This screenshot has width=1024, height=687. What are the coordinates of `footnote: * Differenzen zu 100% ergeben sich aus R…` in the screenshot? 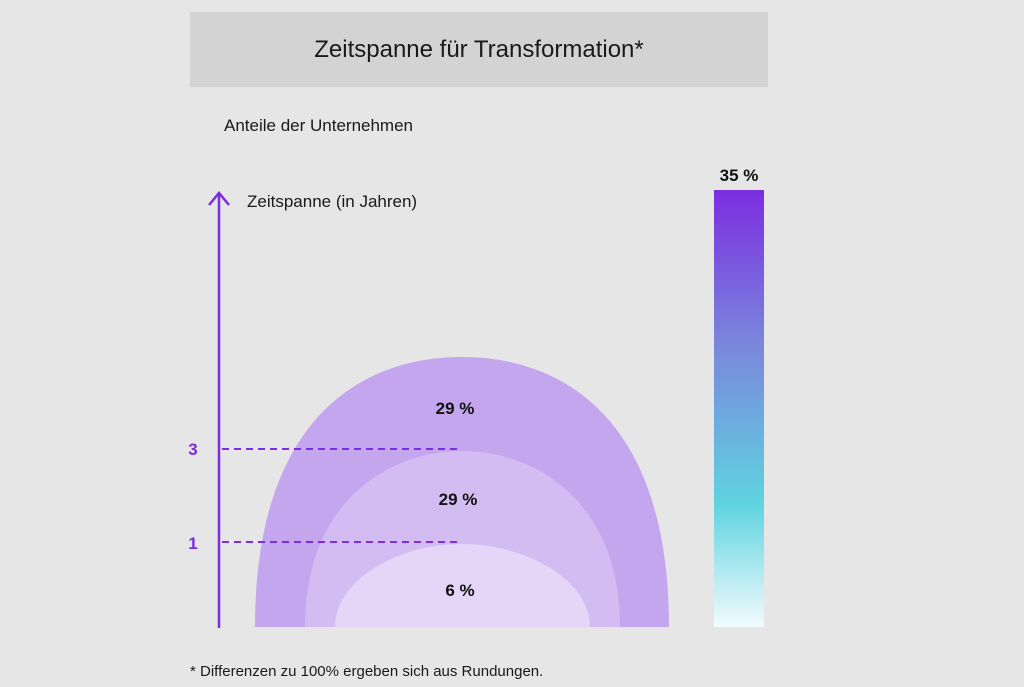 It's located at (367, 671).